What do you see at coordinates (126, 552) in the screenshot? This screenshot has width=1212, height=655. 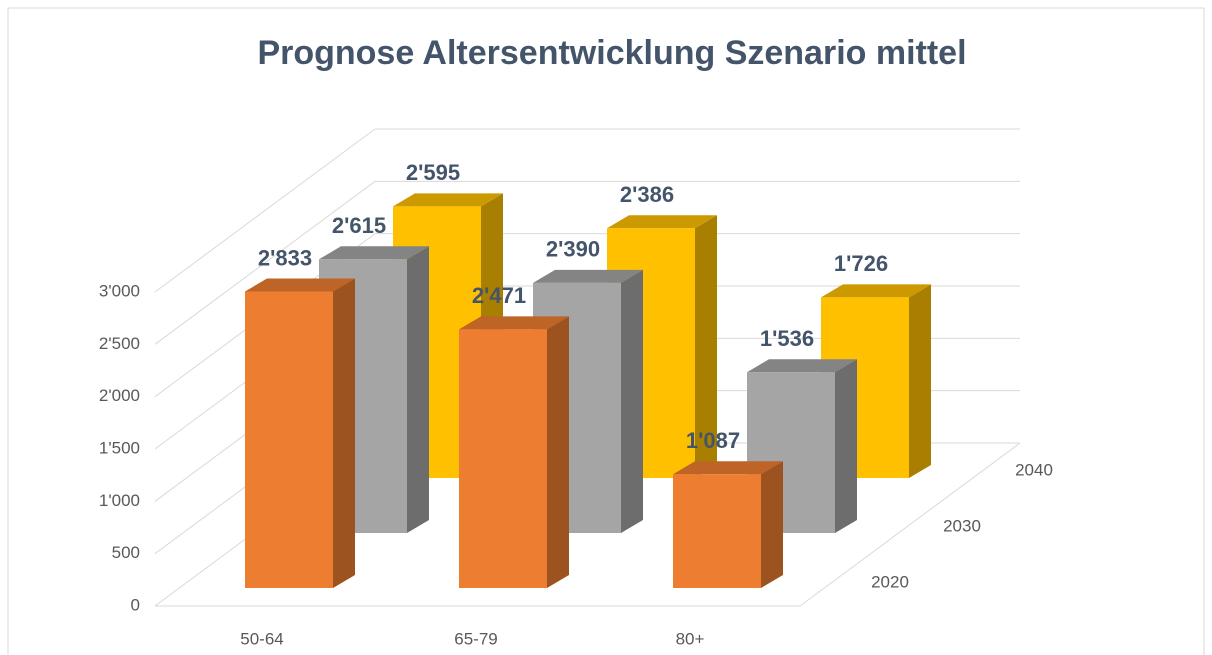 I see `y-tick-label: 500` at bounding box center [126, 552].